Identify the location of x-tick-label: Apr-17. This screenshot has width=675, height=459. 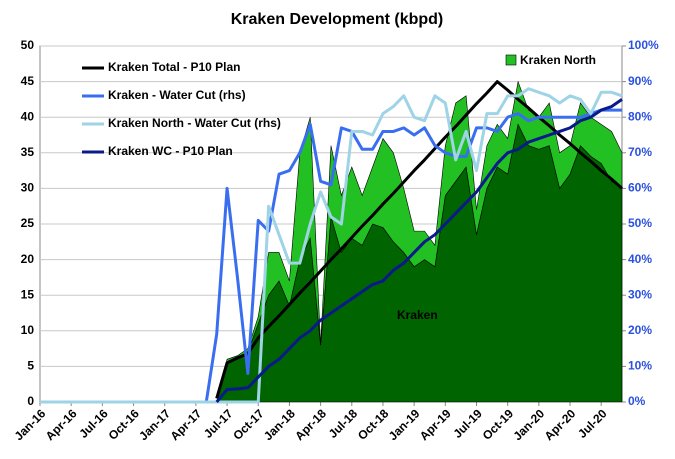
(185, 424).